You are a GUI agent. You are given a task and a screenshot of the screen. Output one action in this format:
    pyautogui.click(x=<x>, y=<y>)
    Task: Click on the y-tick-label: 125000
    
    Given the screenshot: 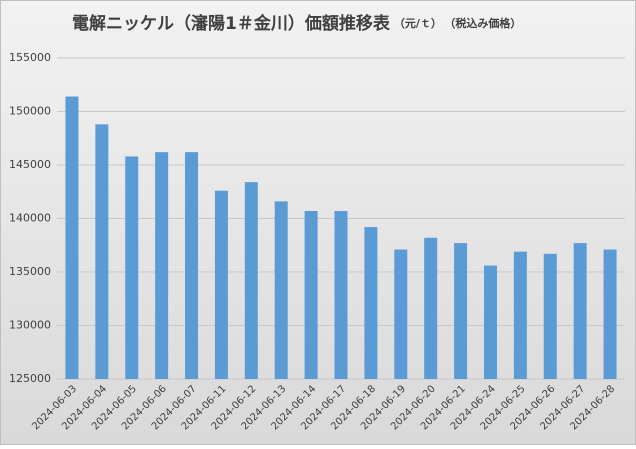 What is the action you would take?
    pyautogui.click(x=30, y=378)
    